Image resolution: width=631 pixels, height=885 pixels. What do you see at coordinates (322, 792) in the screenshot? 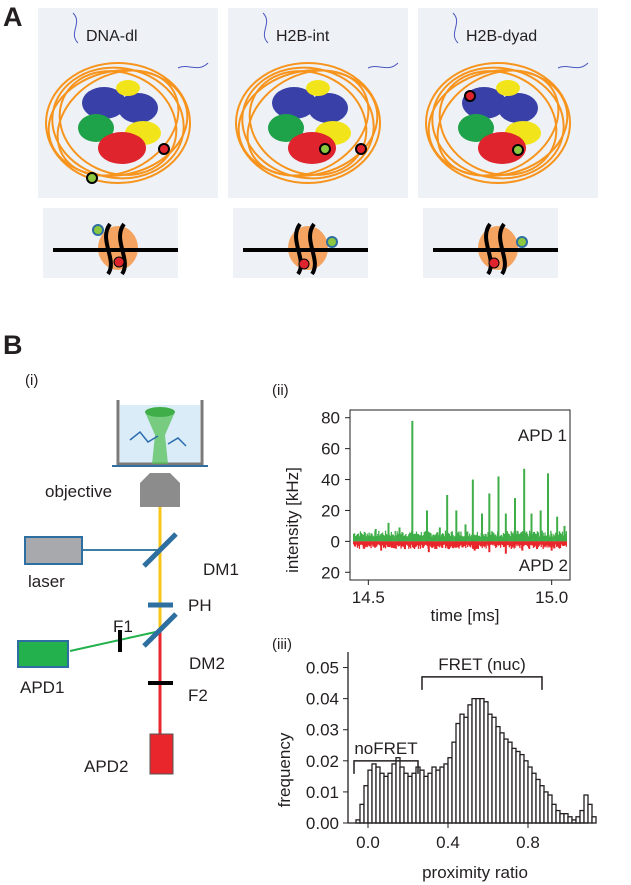
I see `histogram-y-tick-label: 0.01` at bounding box center [322, 792].